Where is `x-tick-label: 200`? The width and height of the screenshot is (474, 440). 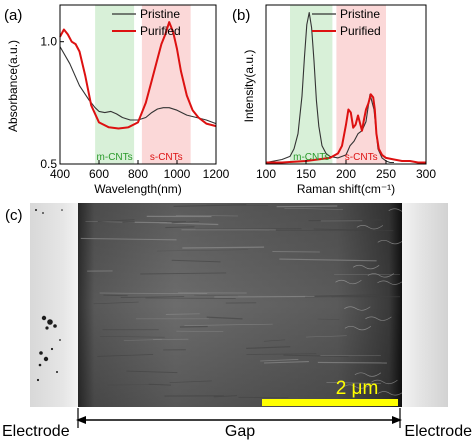 x-tick-label: 200 is located at coordinates (346, 174).